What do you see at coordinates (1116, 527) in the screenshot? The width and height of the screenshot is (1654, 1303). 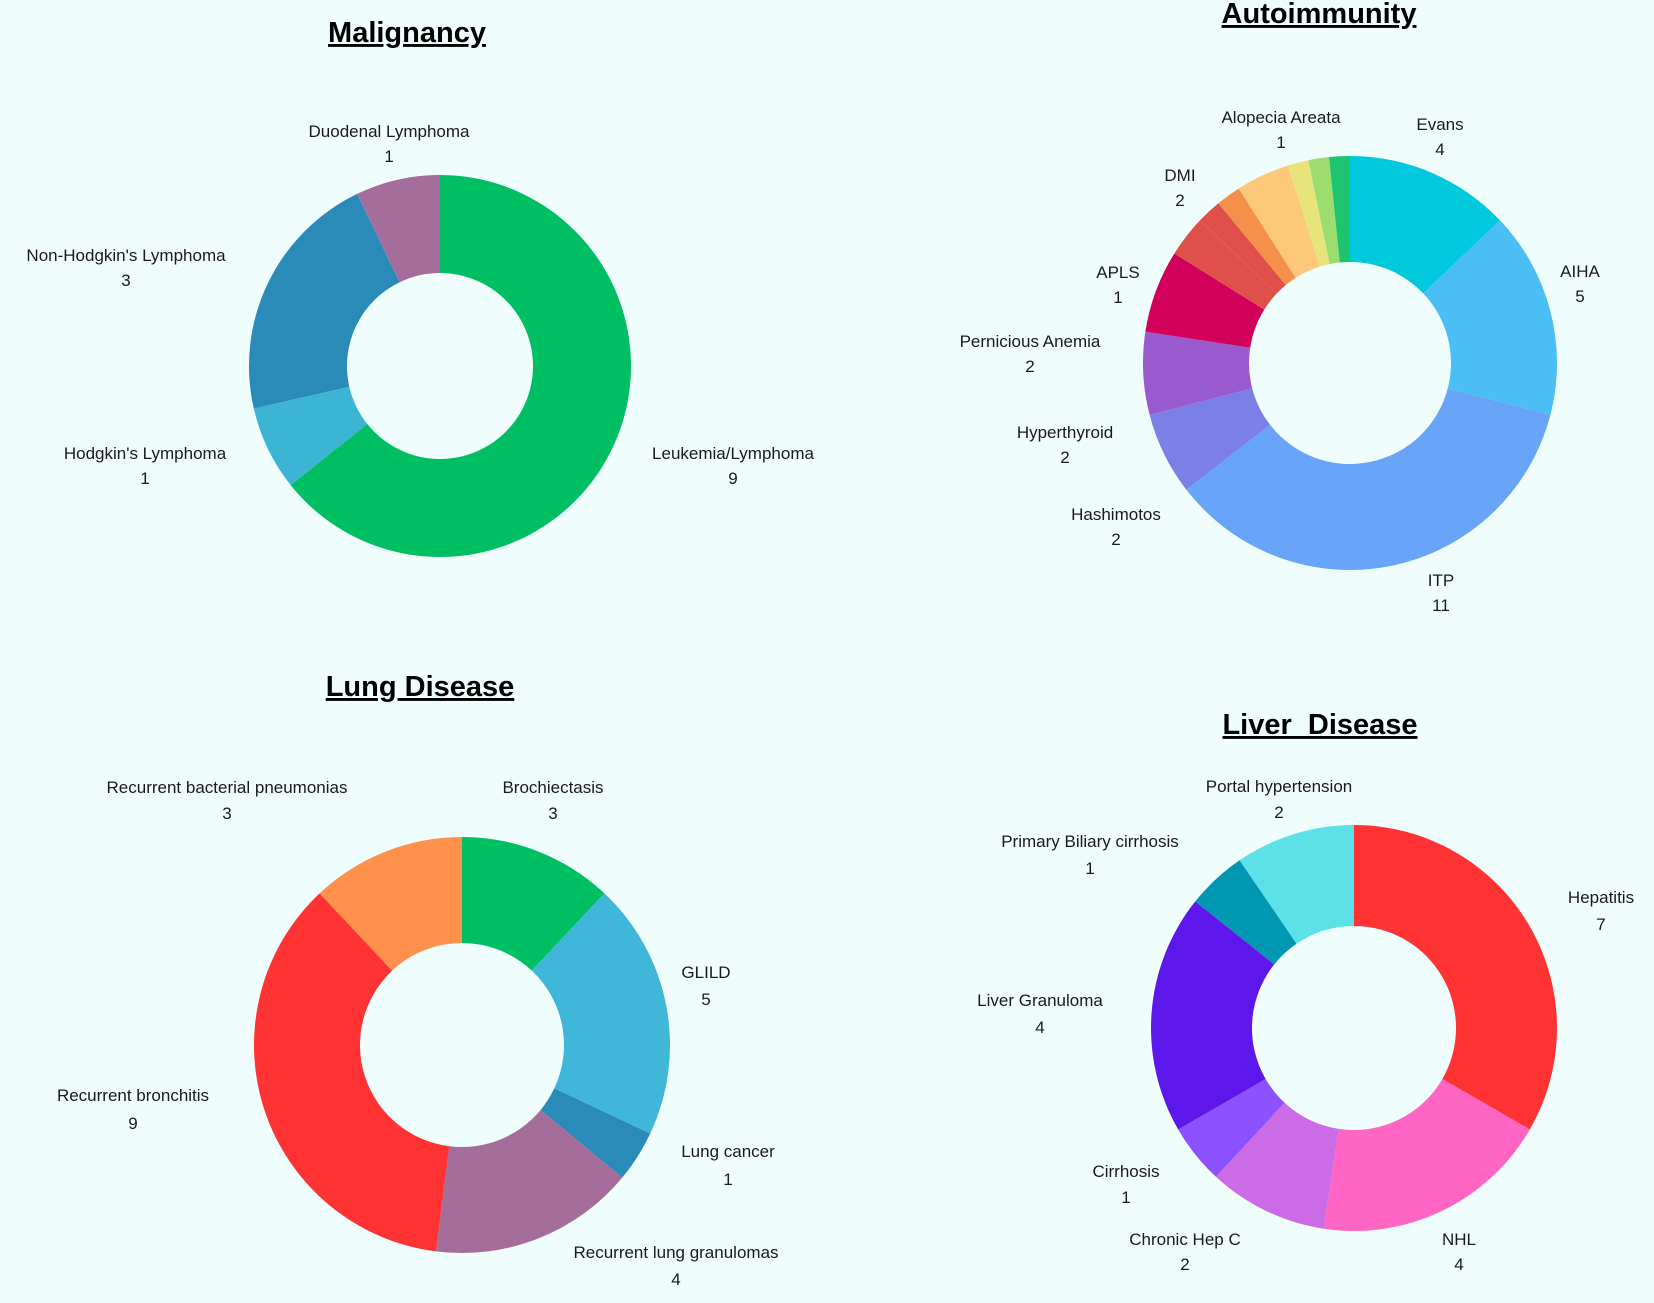 I see `slice-label-group: Hashimotos 2` at bounding box center [1116, 527].